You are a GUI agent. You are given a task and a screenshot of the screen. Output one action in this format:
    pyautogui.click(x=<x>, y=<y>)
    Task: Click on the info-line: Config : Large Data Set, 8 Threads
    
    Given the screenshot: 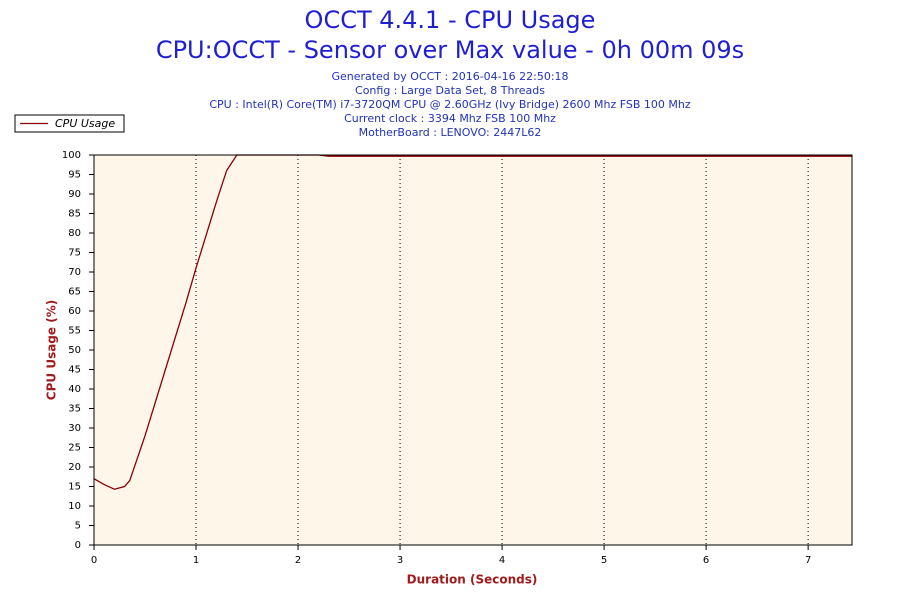 What is the action you would take?
    pyautogui.click(x=450, y=90)
    